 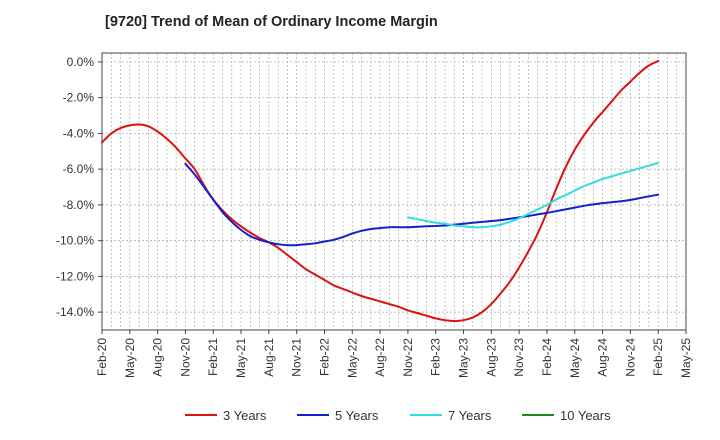 What do you see at coordinates (603, 357) in the screenshot?
I see `x-tick-label: Aug-24` at bounding box center [603, 357].